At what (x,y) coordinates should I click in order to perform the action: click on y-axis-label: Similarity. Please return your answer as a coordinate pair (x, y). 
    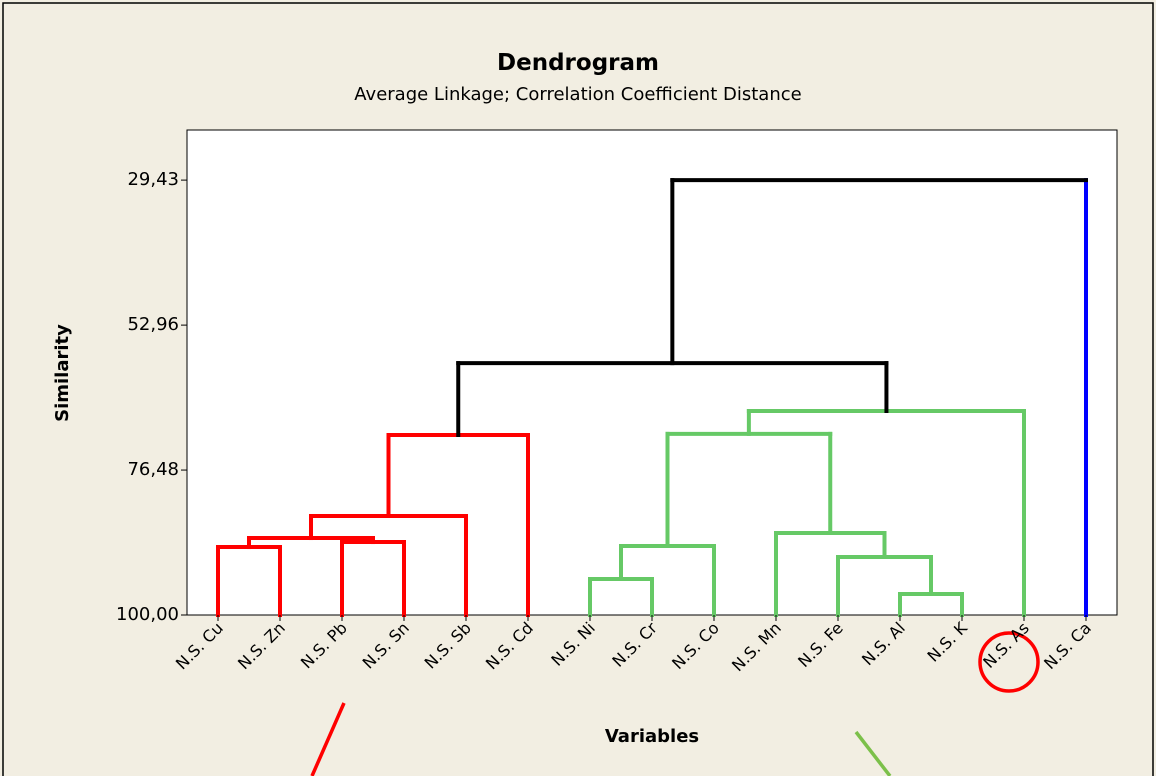
    Looking at the image, I should click on (62, 373).